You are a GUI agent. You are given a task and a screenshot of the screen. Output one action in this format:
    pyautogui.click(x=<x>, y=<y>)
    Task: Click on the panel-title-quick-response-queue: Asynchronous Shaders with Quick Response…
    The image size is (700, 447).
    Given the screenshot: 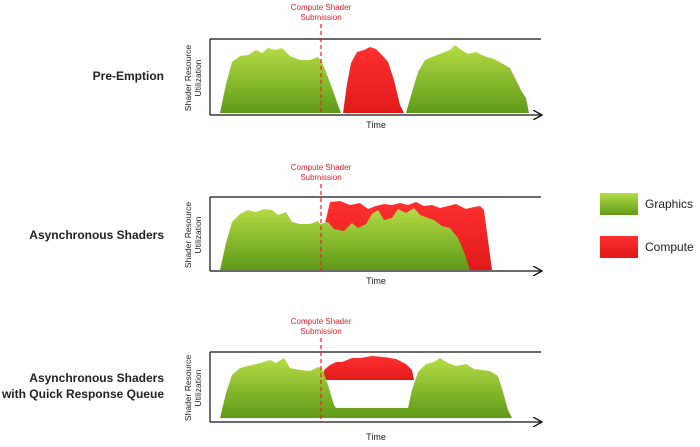 What is the action you would take?
    pyautogui.click(x=83, y=386)
    